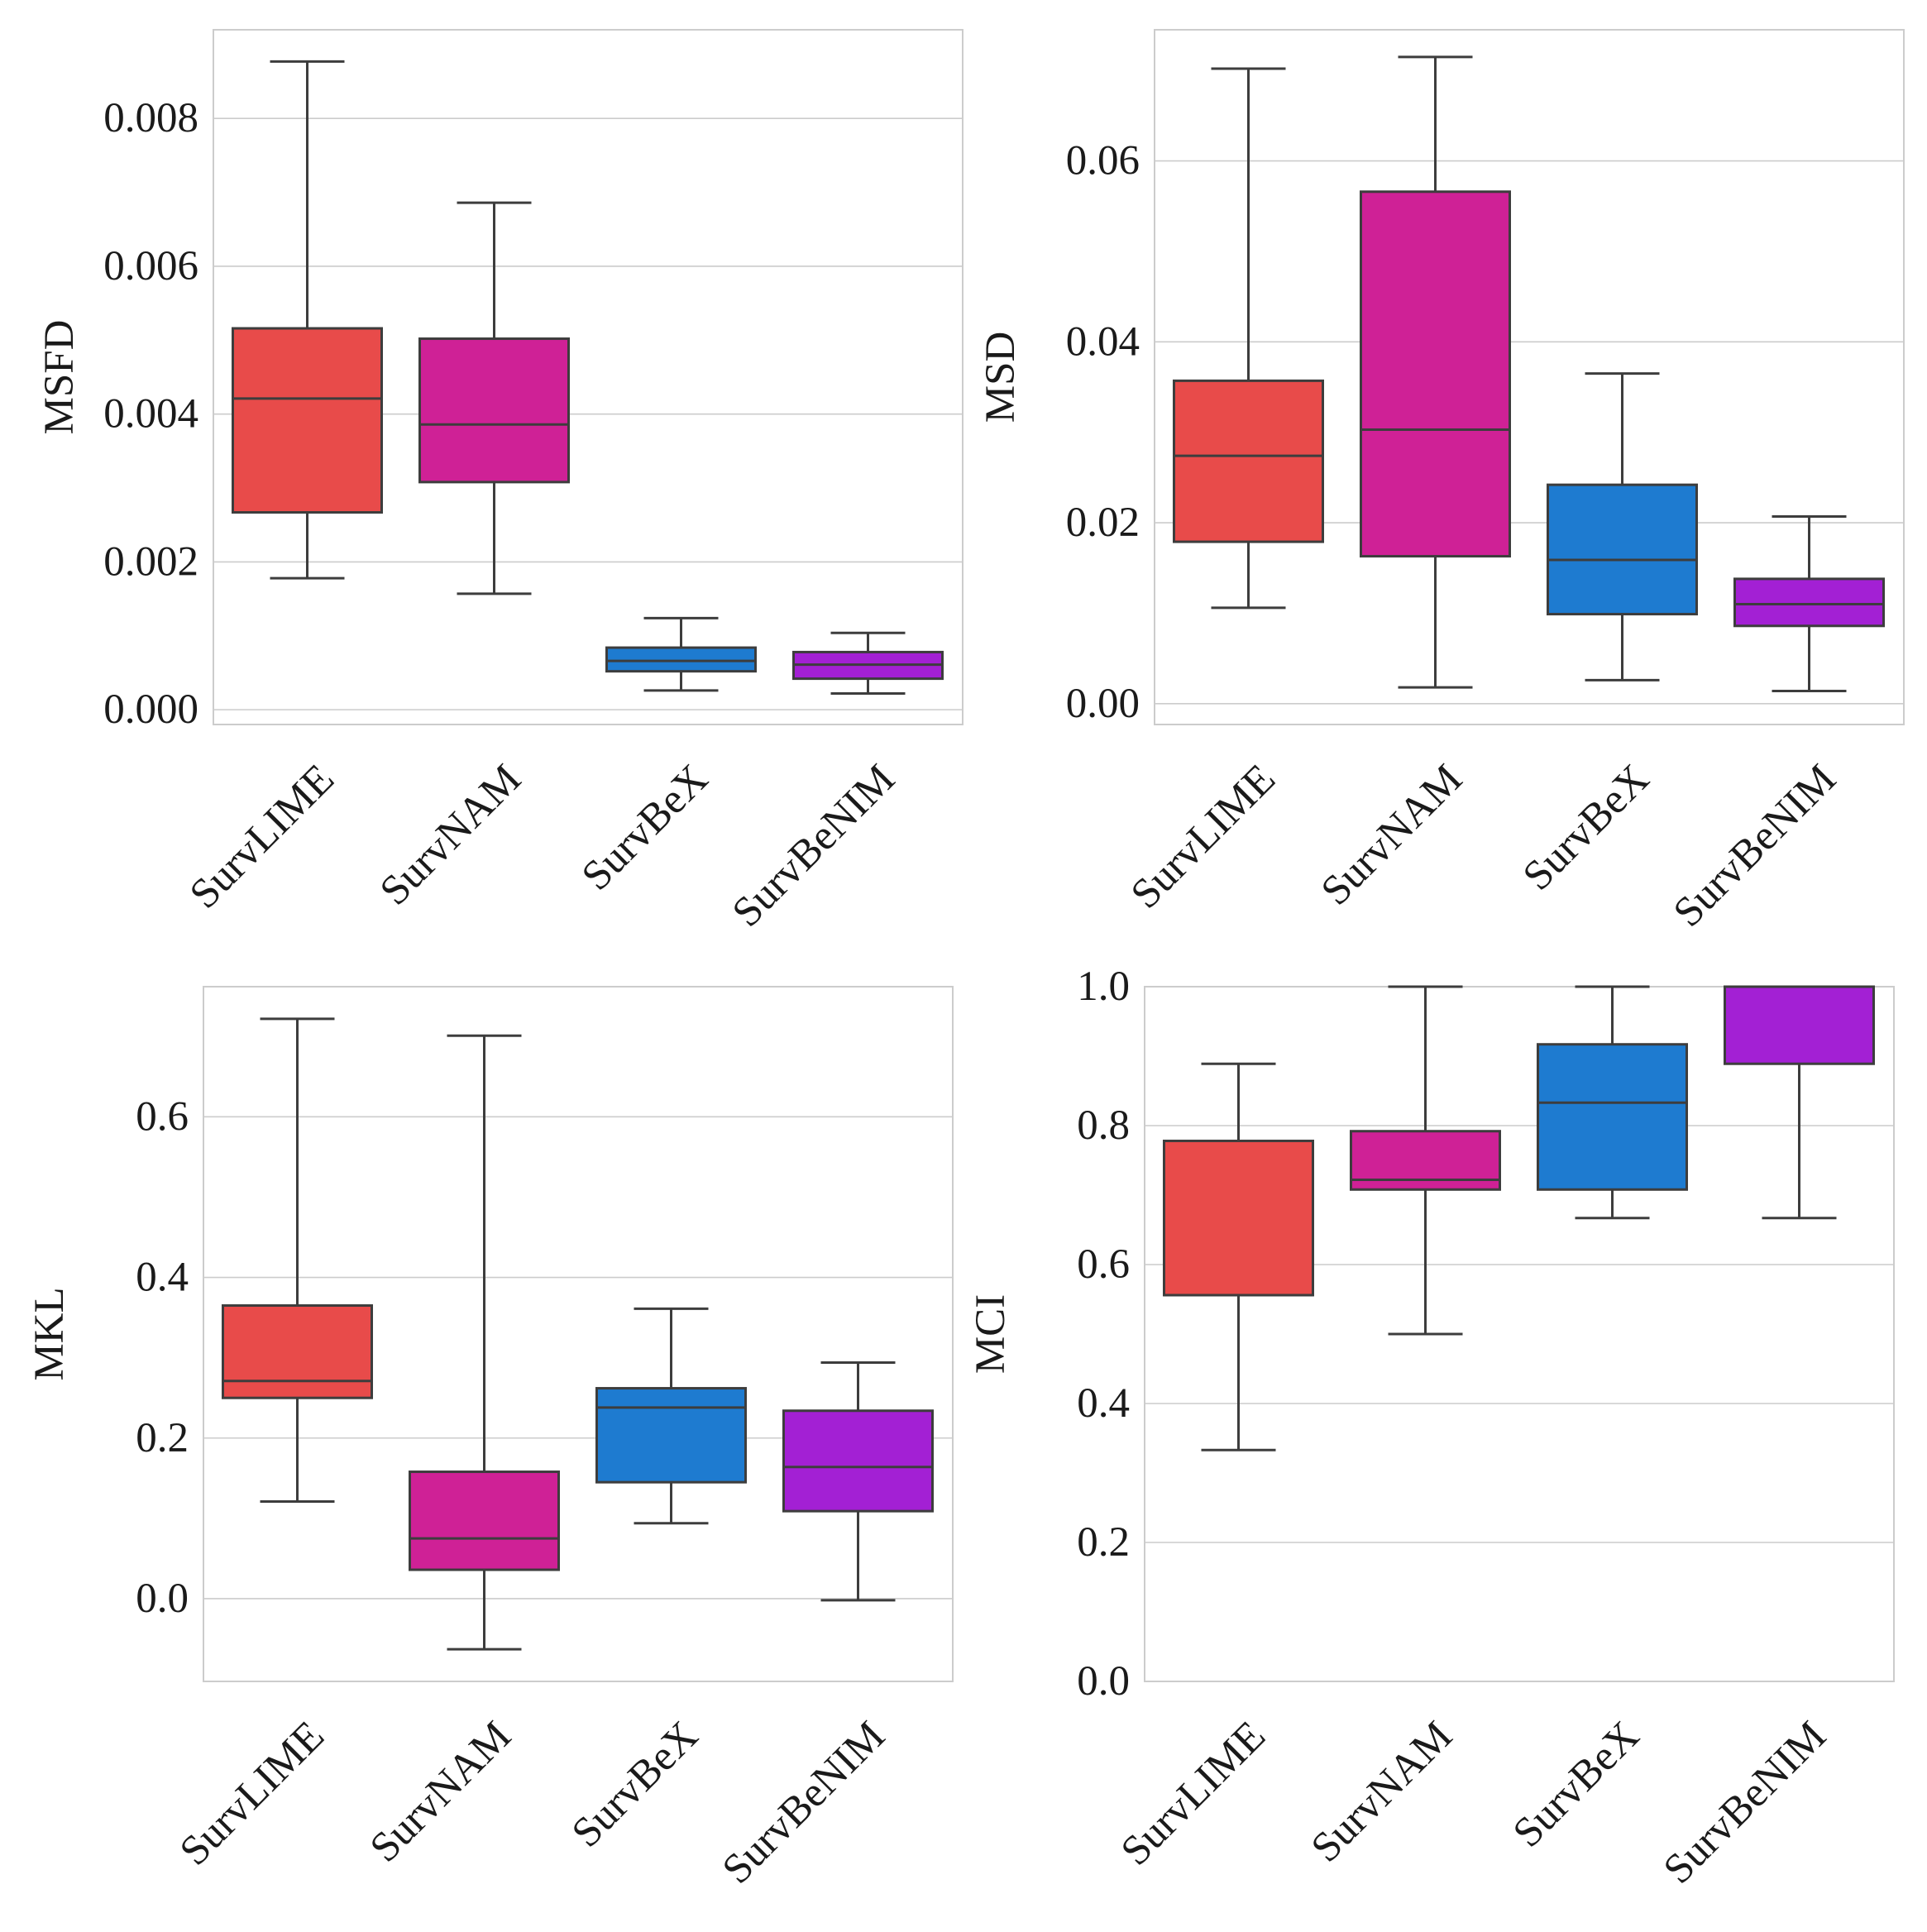 The image size is (1927, 1932). Describe the element at coordinates (150, 118) in the screenshot. I see `y-tick-label: 0.008` at that location.